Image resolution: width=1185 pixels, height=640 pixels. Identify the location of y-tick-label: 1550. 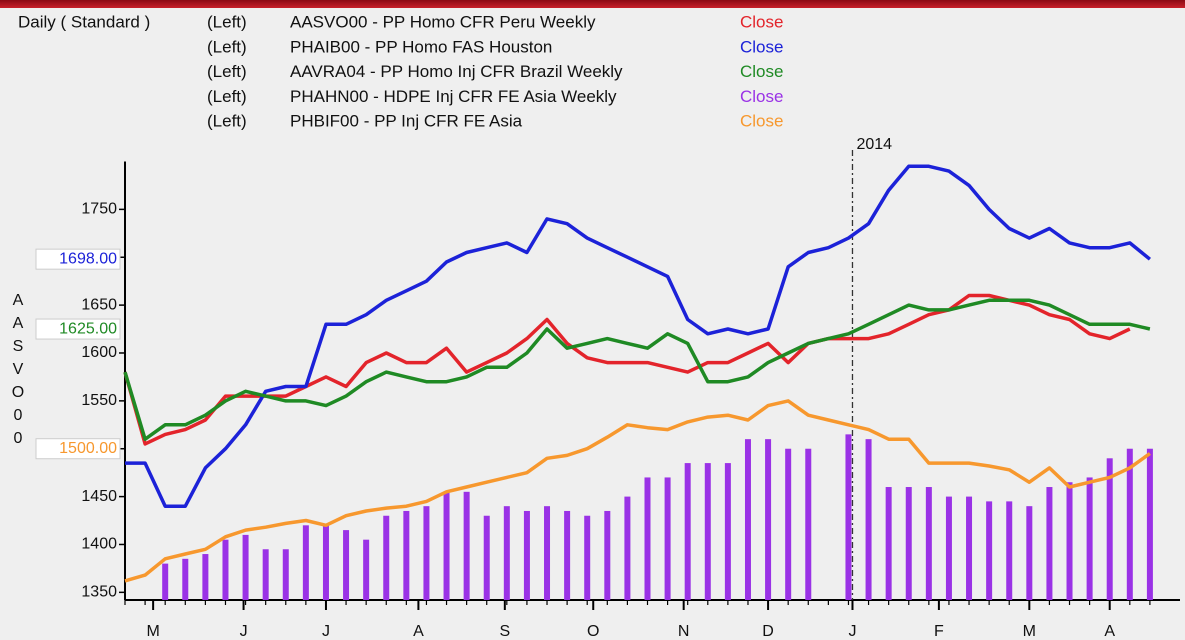
(99, 400).